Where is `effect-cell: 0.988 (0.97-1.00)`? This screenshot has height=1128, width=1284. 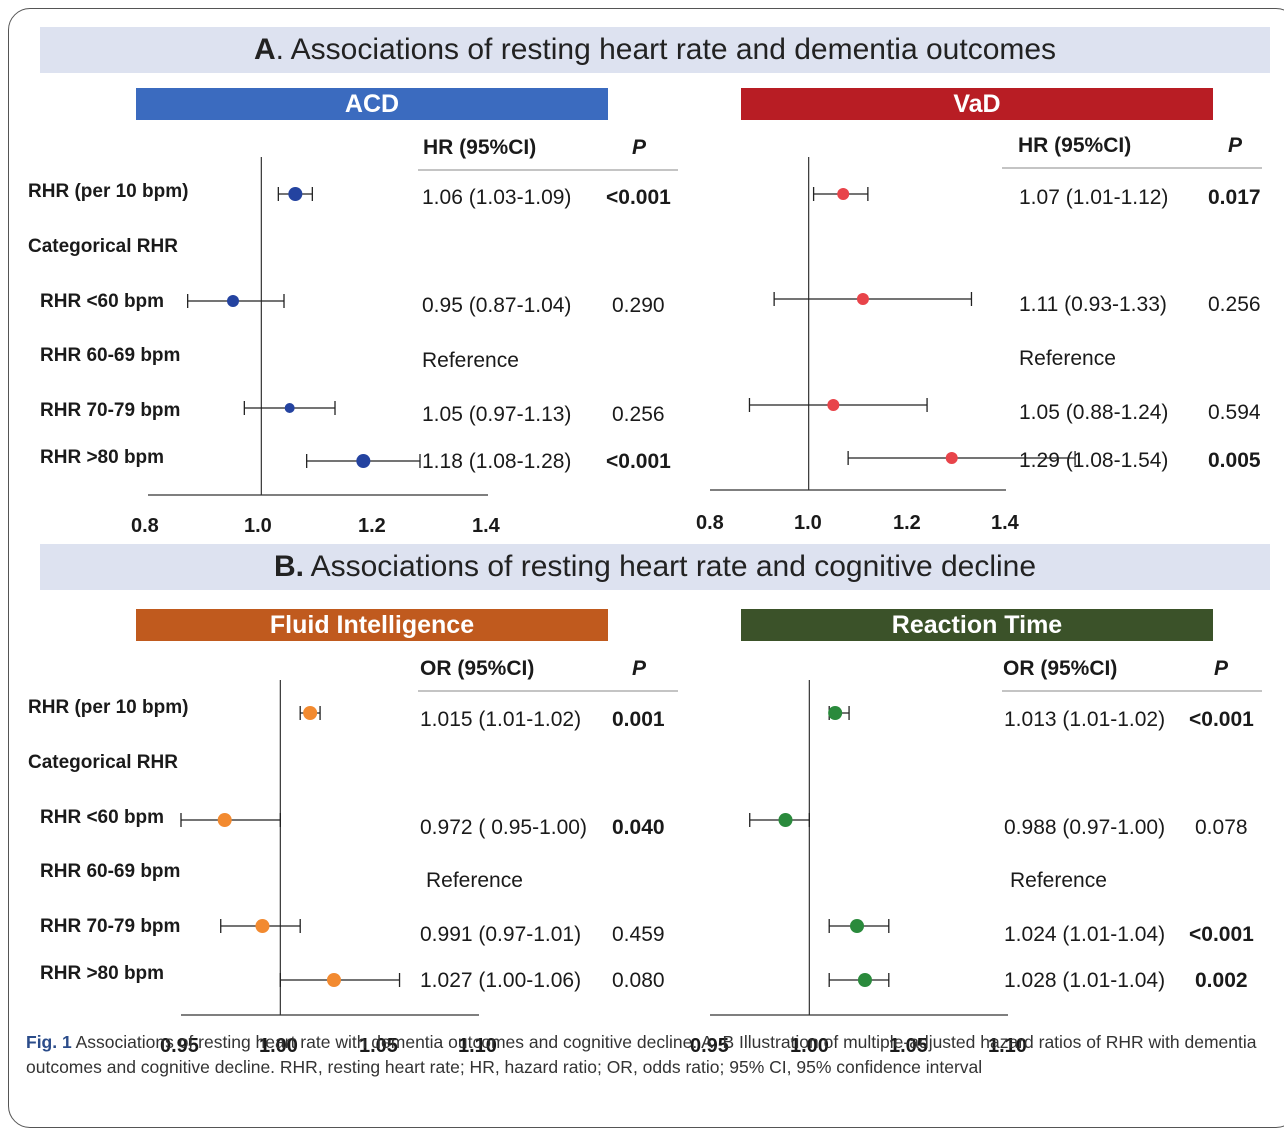 effect-cell: 0.988 (0.97-1.00) is located at coordinates (1085, 827).